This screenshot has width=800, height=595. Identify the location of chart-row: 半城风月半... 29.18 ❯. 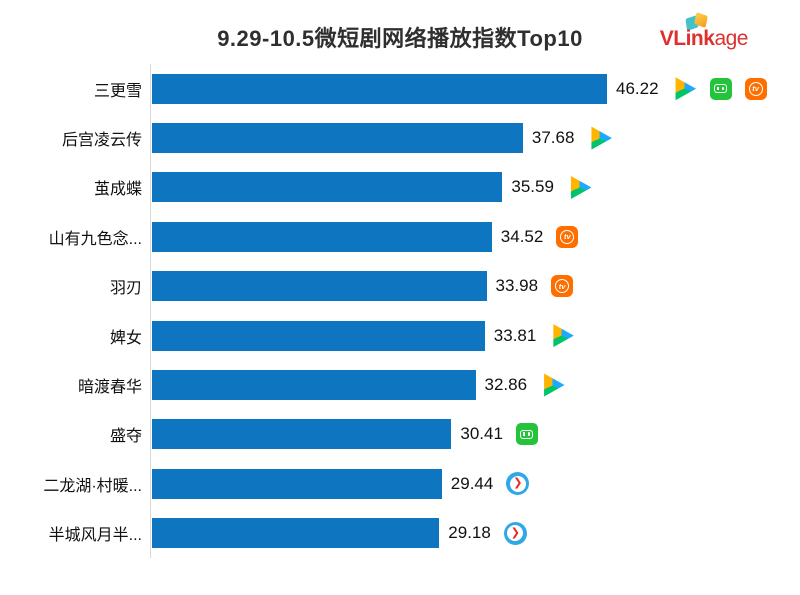
(400, 533).